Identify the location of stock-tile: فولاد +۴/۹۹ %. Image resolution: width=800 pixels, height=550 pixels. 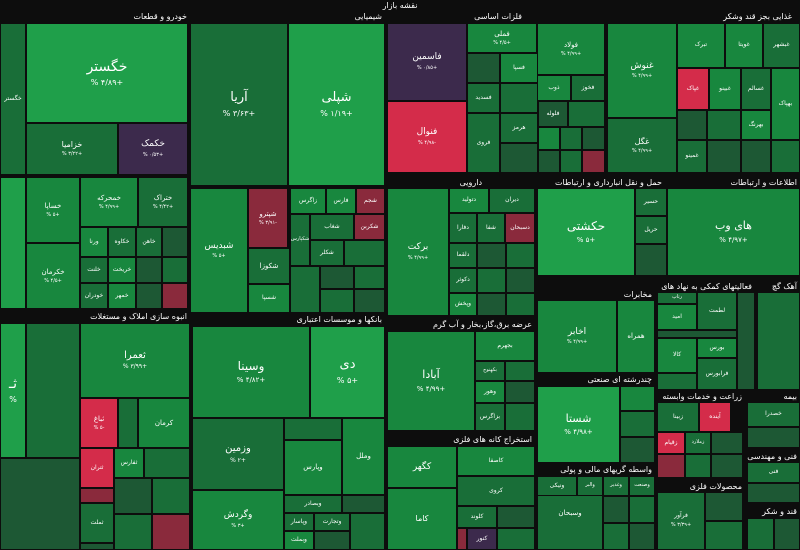
(571, 49).